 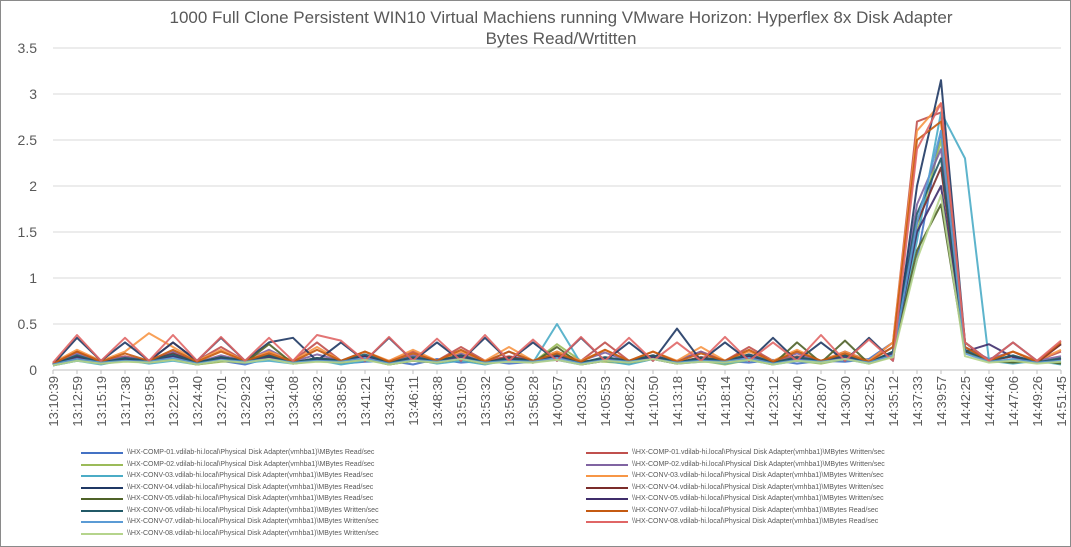 What do you see at coordinates (413, 401) in the screenshot?
I see `x-tick-label-15: 13:46:11` at bounding box center [413, 401].